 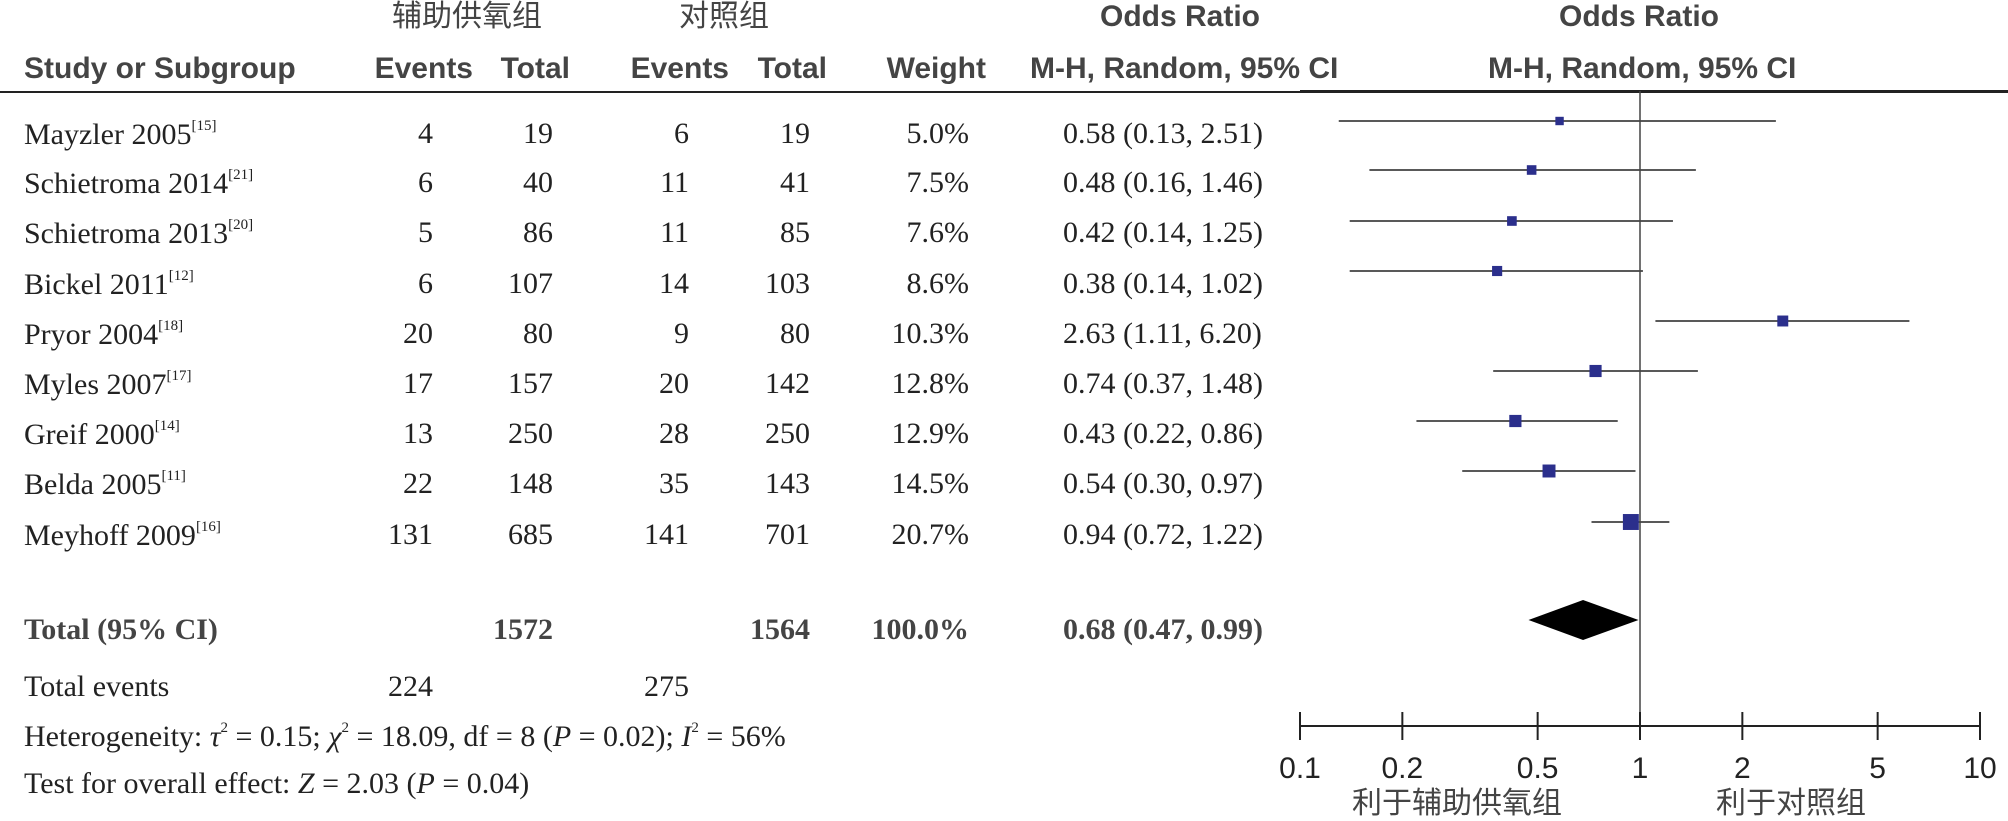 I want to click on odds-ratio-plot-title: Odds Ratio, so click(x=1639, y=16).